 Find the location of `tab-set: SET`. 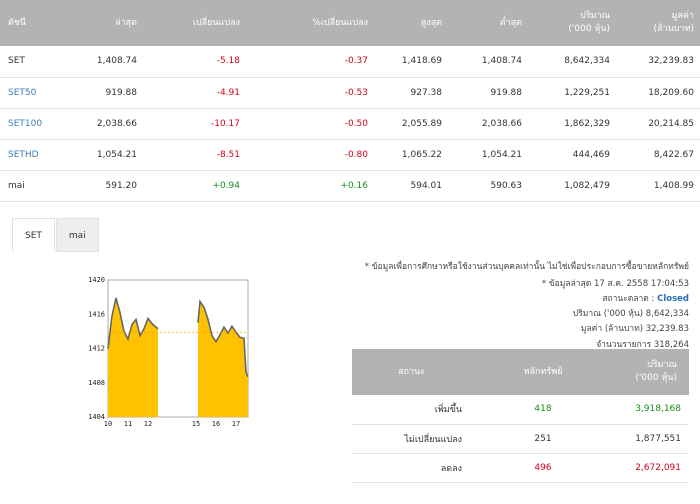

tab-set: SET is located at coordinates (33, 235).